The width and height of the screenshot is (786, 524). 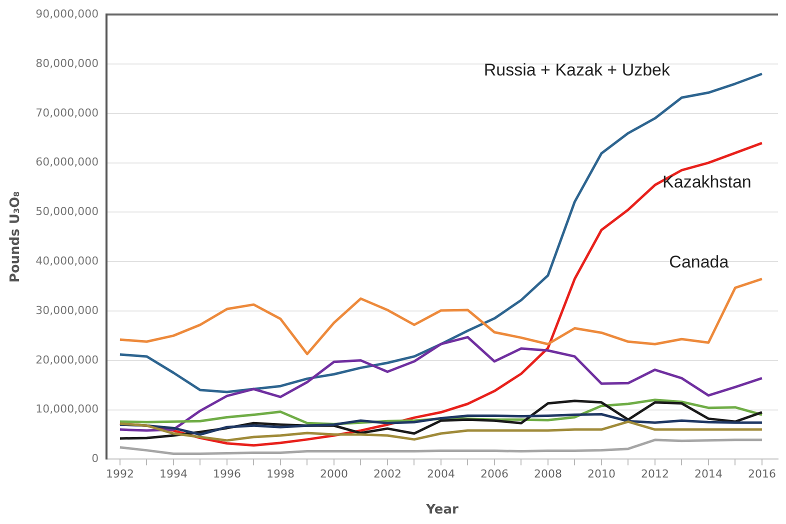 I want to click on y-tick-label: 30,000,000, so click(x=67, y=310).